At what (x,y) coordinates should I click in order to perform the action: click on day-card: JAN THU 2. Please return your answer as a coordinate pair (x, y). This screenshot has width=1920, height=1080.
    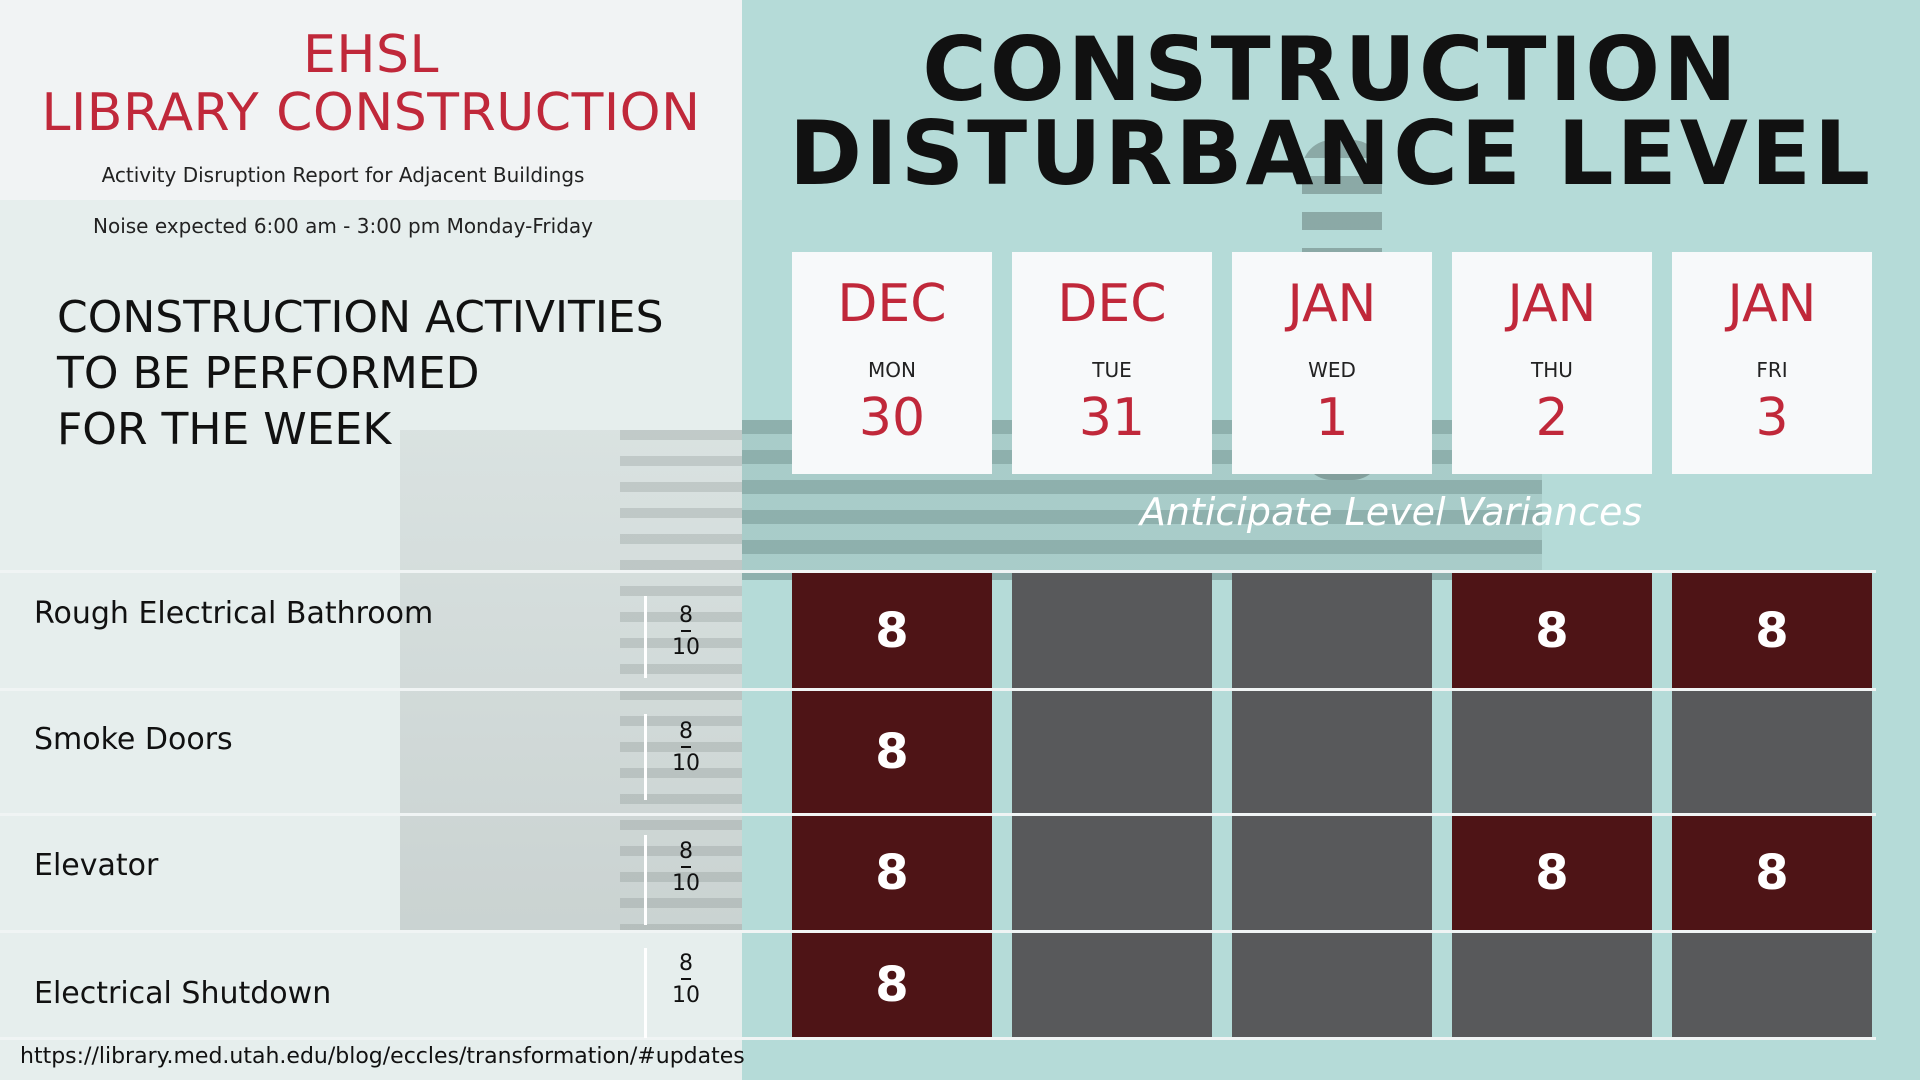
    Looking at the image, I should click on (1552, 363).